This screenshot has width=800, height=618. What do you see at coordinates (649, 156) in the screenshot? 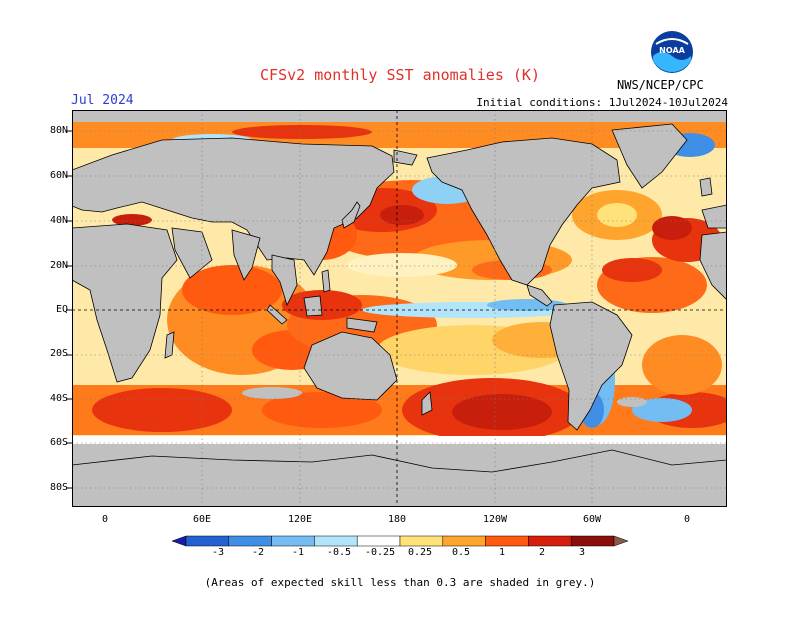
I see `greenland` at bounding box center [649, 156].